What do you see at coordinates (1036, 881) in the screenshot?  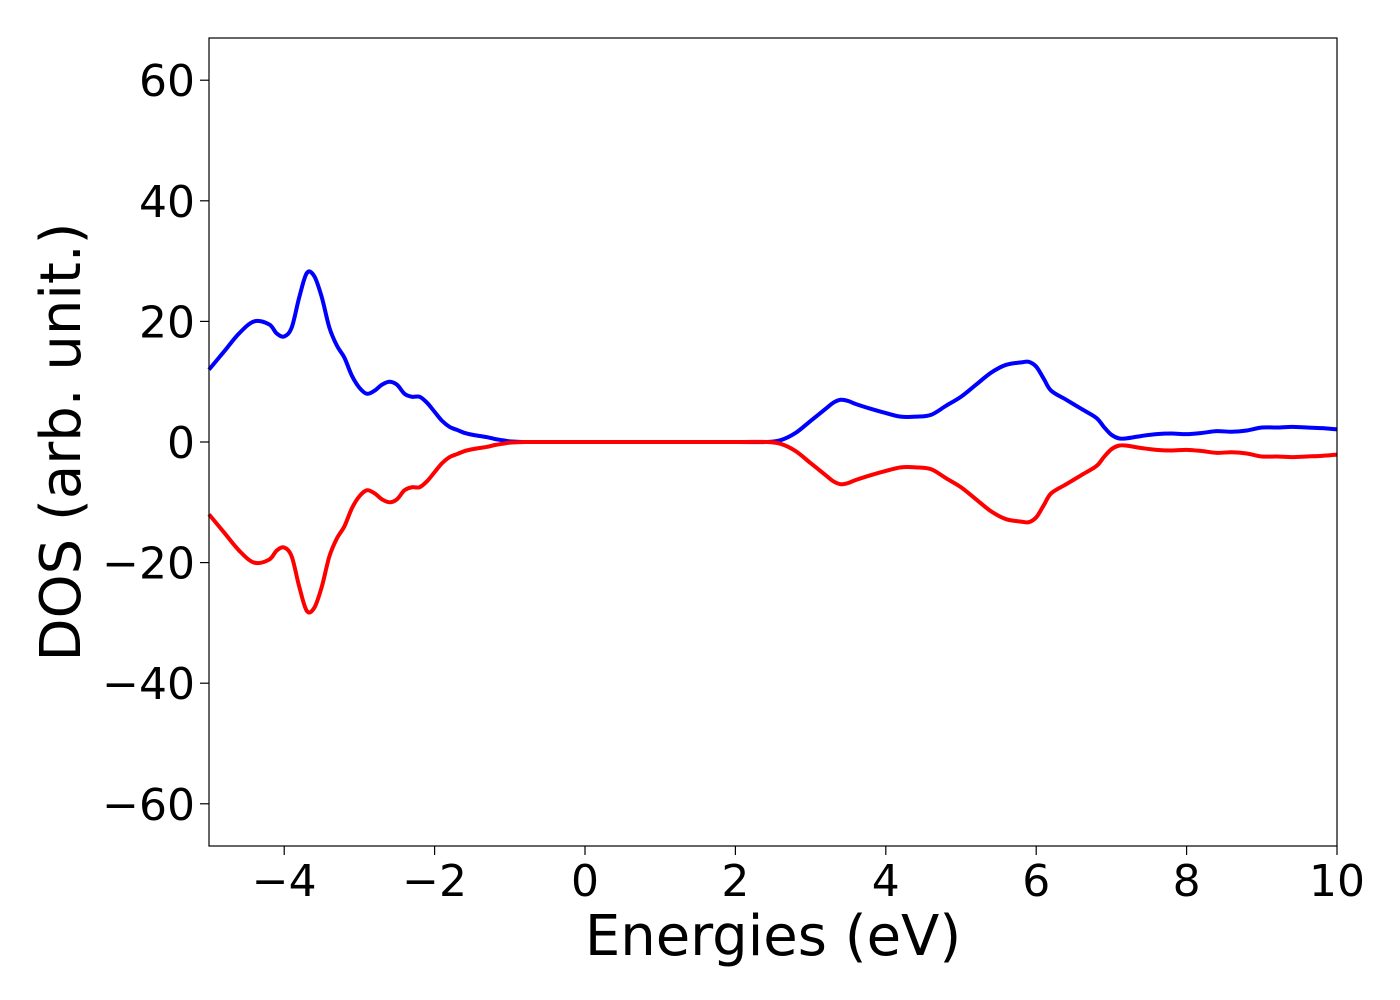 I see `x-tick-label: 6` at bounding box center [1036, 881].